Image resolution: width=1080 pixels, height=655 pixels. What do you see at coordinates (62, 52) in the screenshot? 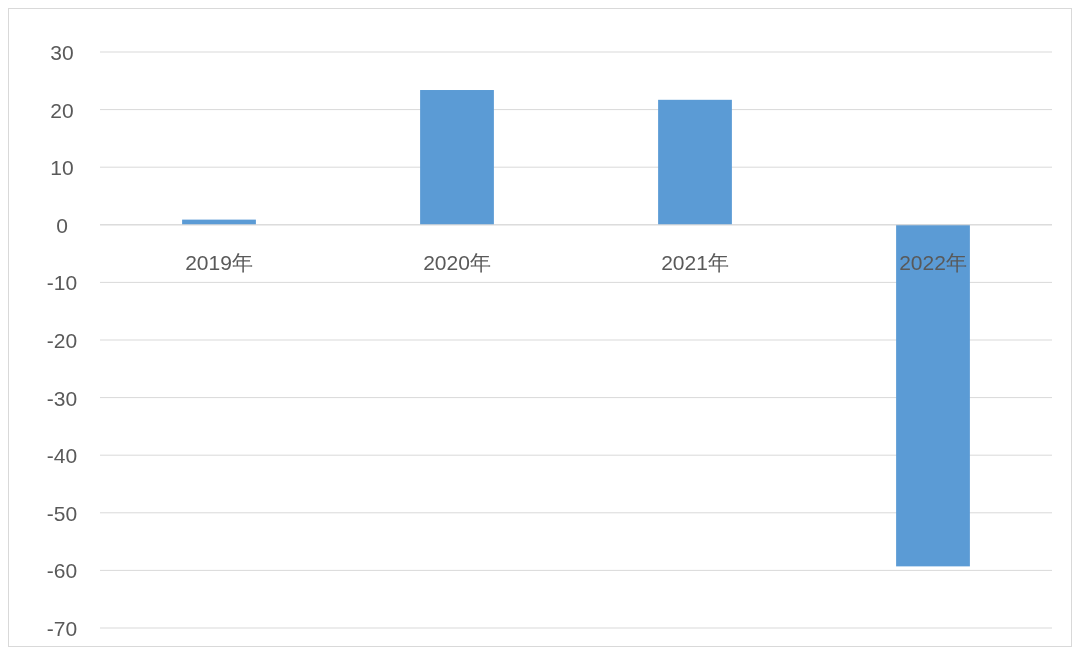
I see `y-tick-label: 30` at bounding box center [62, 52].